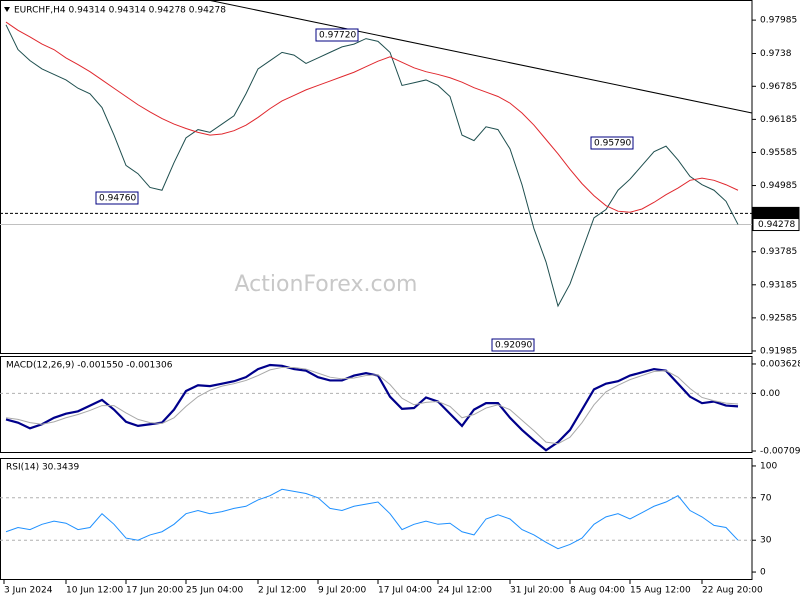  Describe the element at coordinates (770, 394) in the screenshot. I see `y-tick-label: 0.00` at that location.